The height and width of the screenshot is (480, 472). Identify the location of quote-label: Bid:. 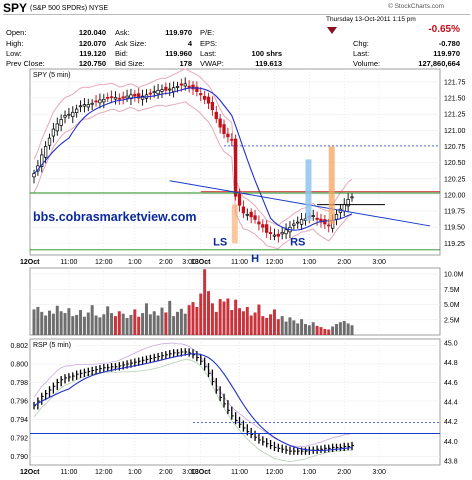
(121, 53).